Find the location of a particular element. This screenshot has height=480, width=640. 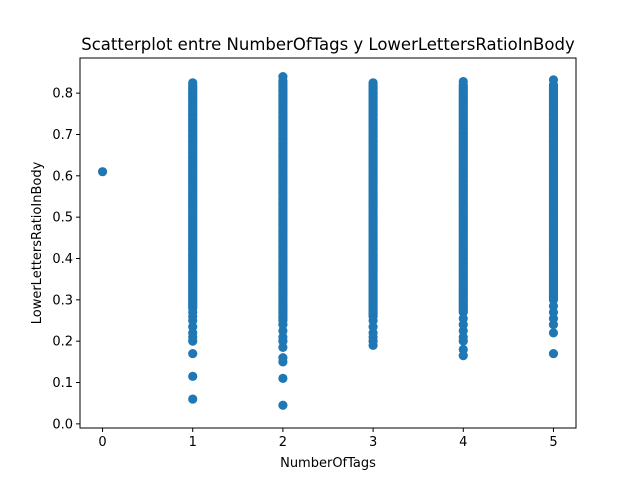

y-tick-label: 0.4 is located at coordinates (62, 259).